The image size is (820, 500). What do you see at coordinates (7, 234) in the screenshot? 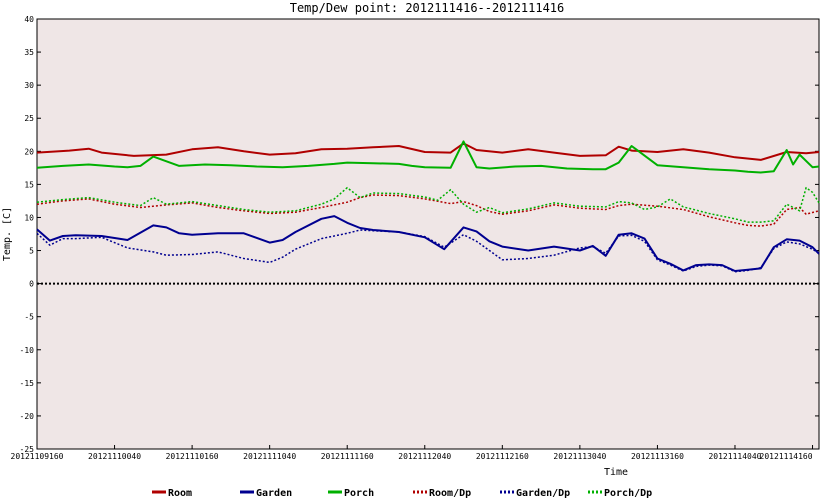
I see `y-axis-label: Temp. [C]` at bounding box center [7, 234].